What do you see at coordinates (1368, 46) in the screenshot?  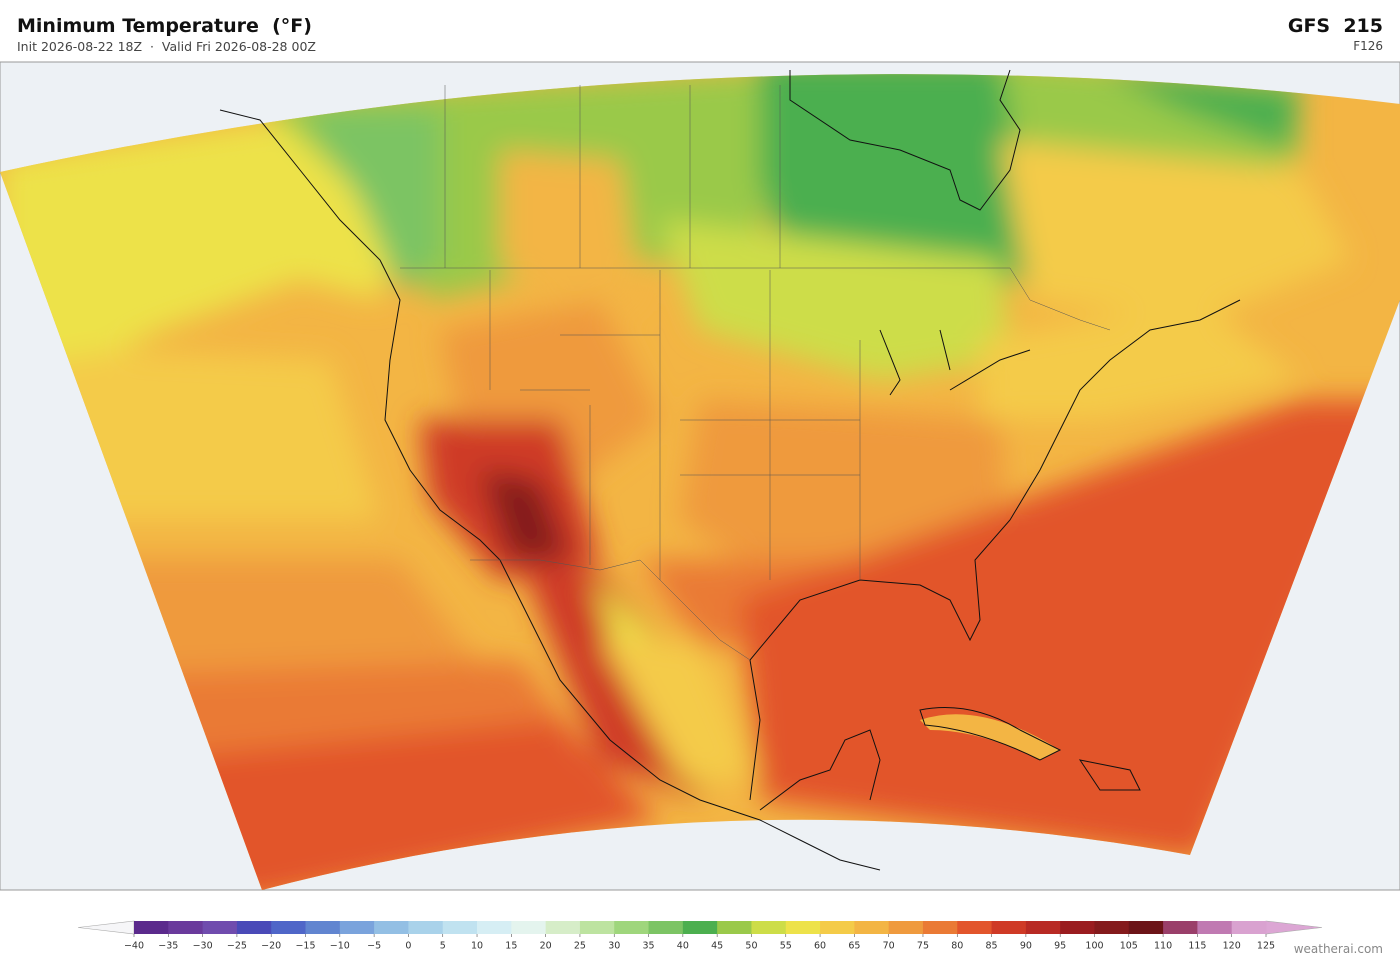 I see `forecast-hour: F126` at bounding box center [1368, 46].